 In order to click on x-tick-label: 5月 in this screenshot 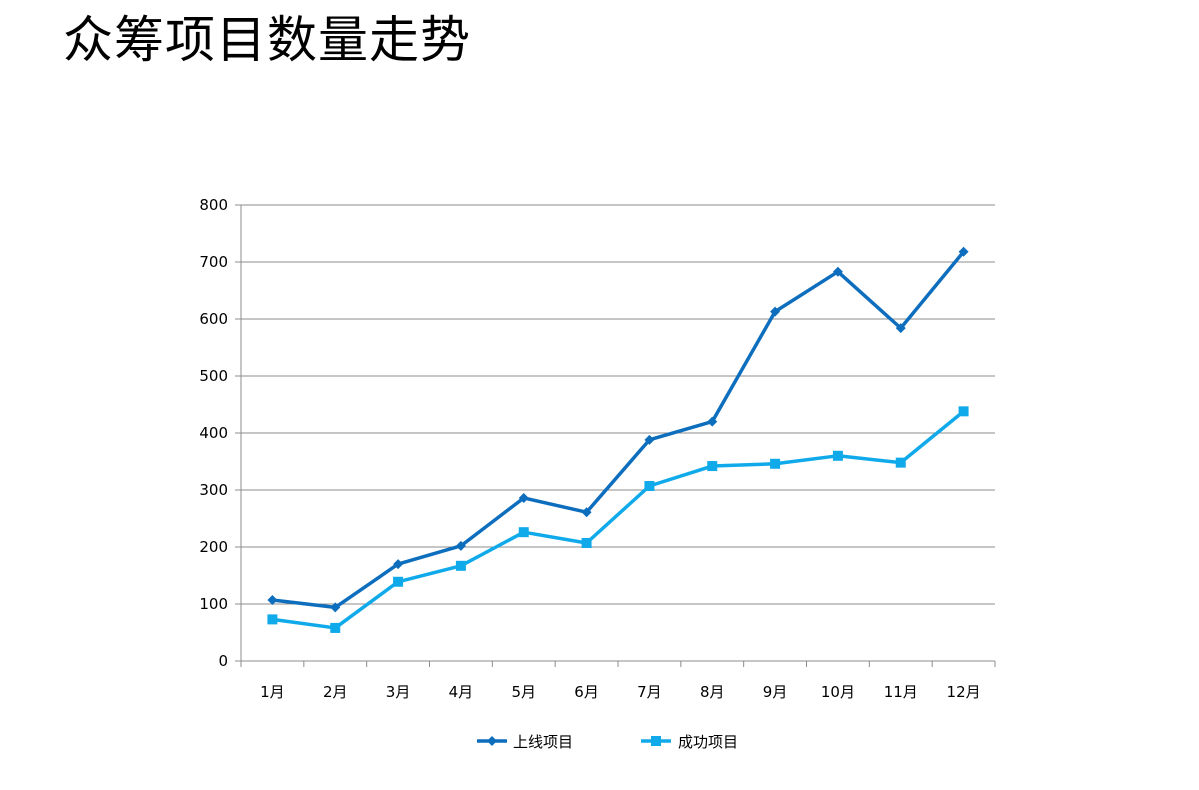, I will do `click(523, 692)`.